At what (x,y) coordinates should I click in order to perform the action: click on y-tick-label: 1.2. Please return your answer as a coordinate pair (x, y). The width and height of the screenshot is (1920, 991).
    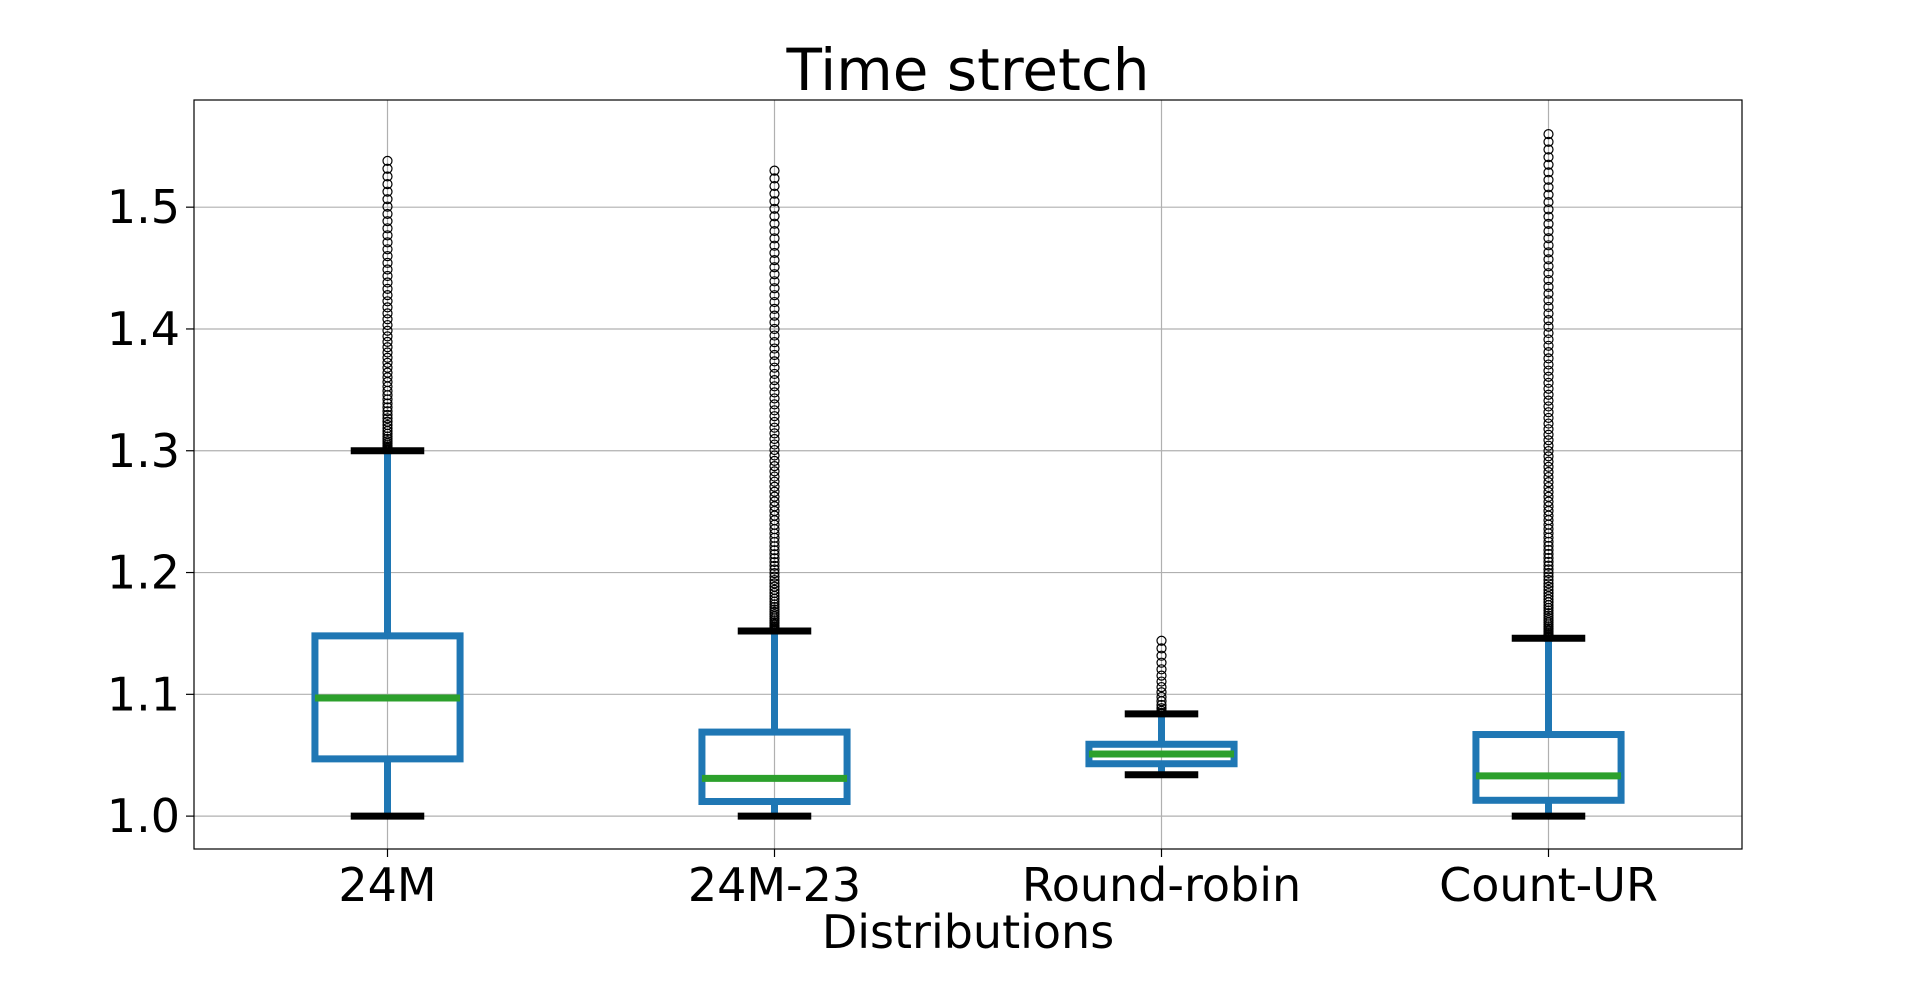
    Looking at the image, I should click on (143, 573).